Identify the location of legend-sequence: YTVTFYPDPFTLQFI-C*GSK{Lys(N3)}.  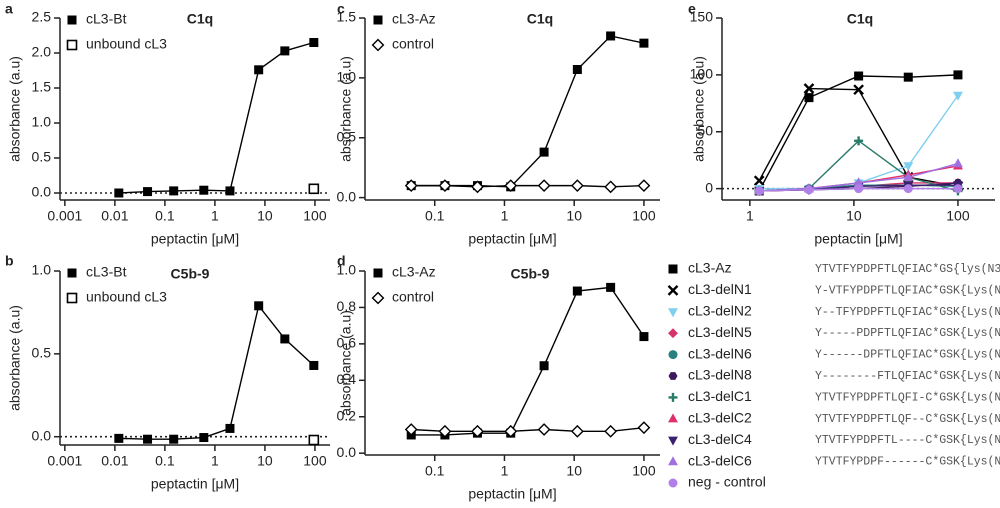
(907, 397).